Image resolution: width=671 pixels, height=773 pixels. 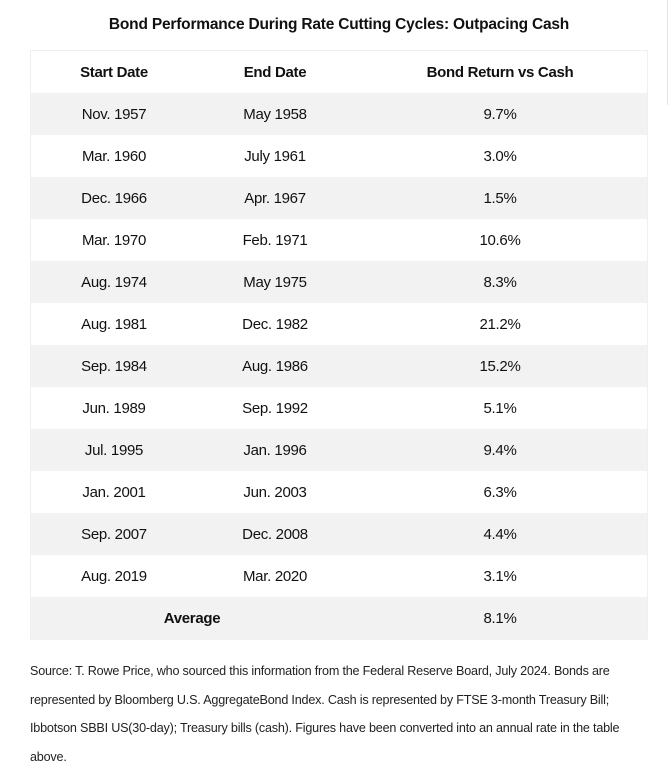 I want to click on start-date-cell: Dec. 1966, so click(x=114, y=198).